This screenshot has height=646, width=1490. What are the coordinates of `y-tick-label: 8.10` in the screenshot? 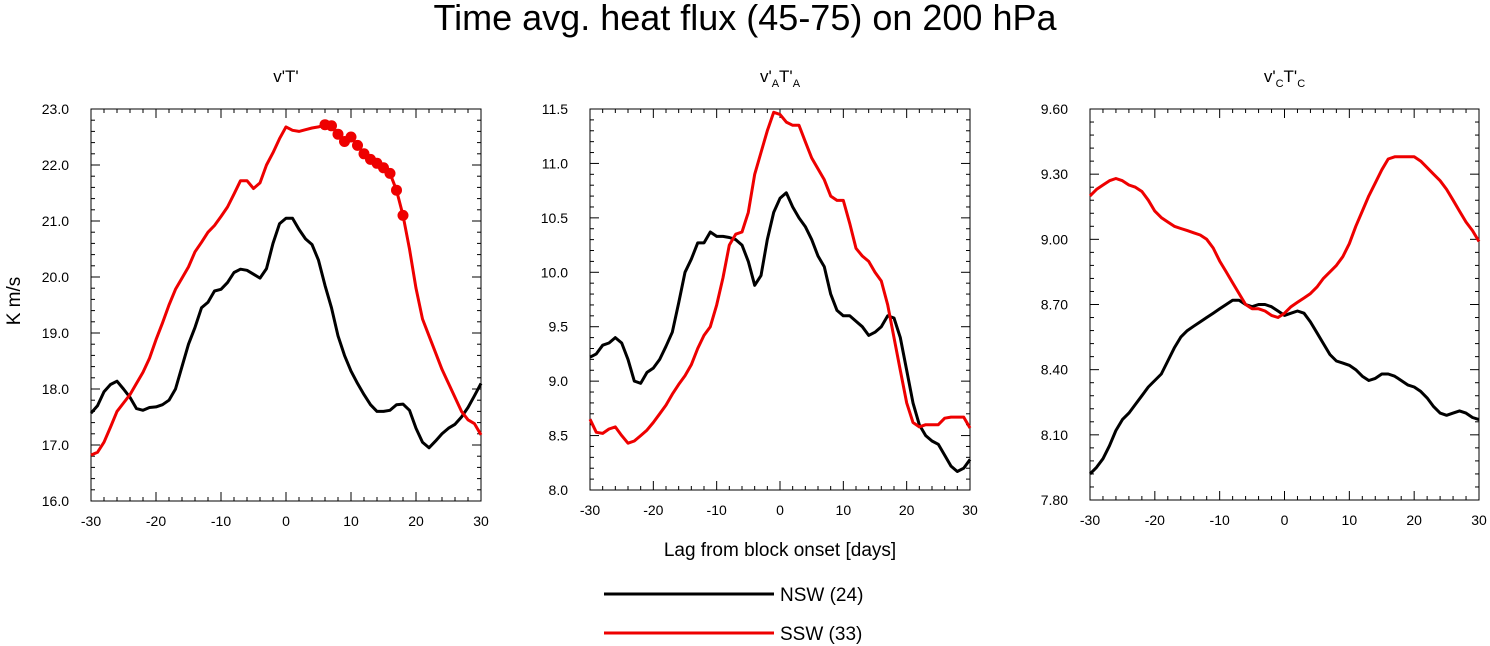 It's located at (1054, 435).